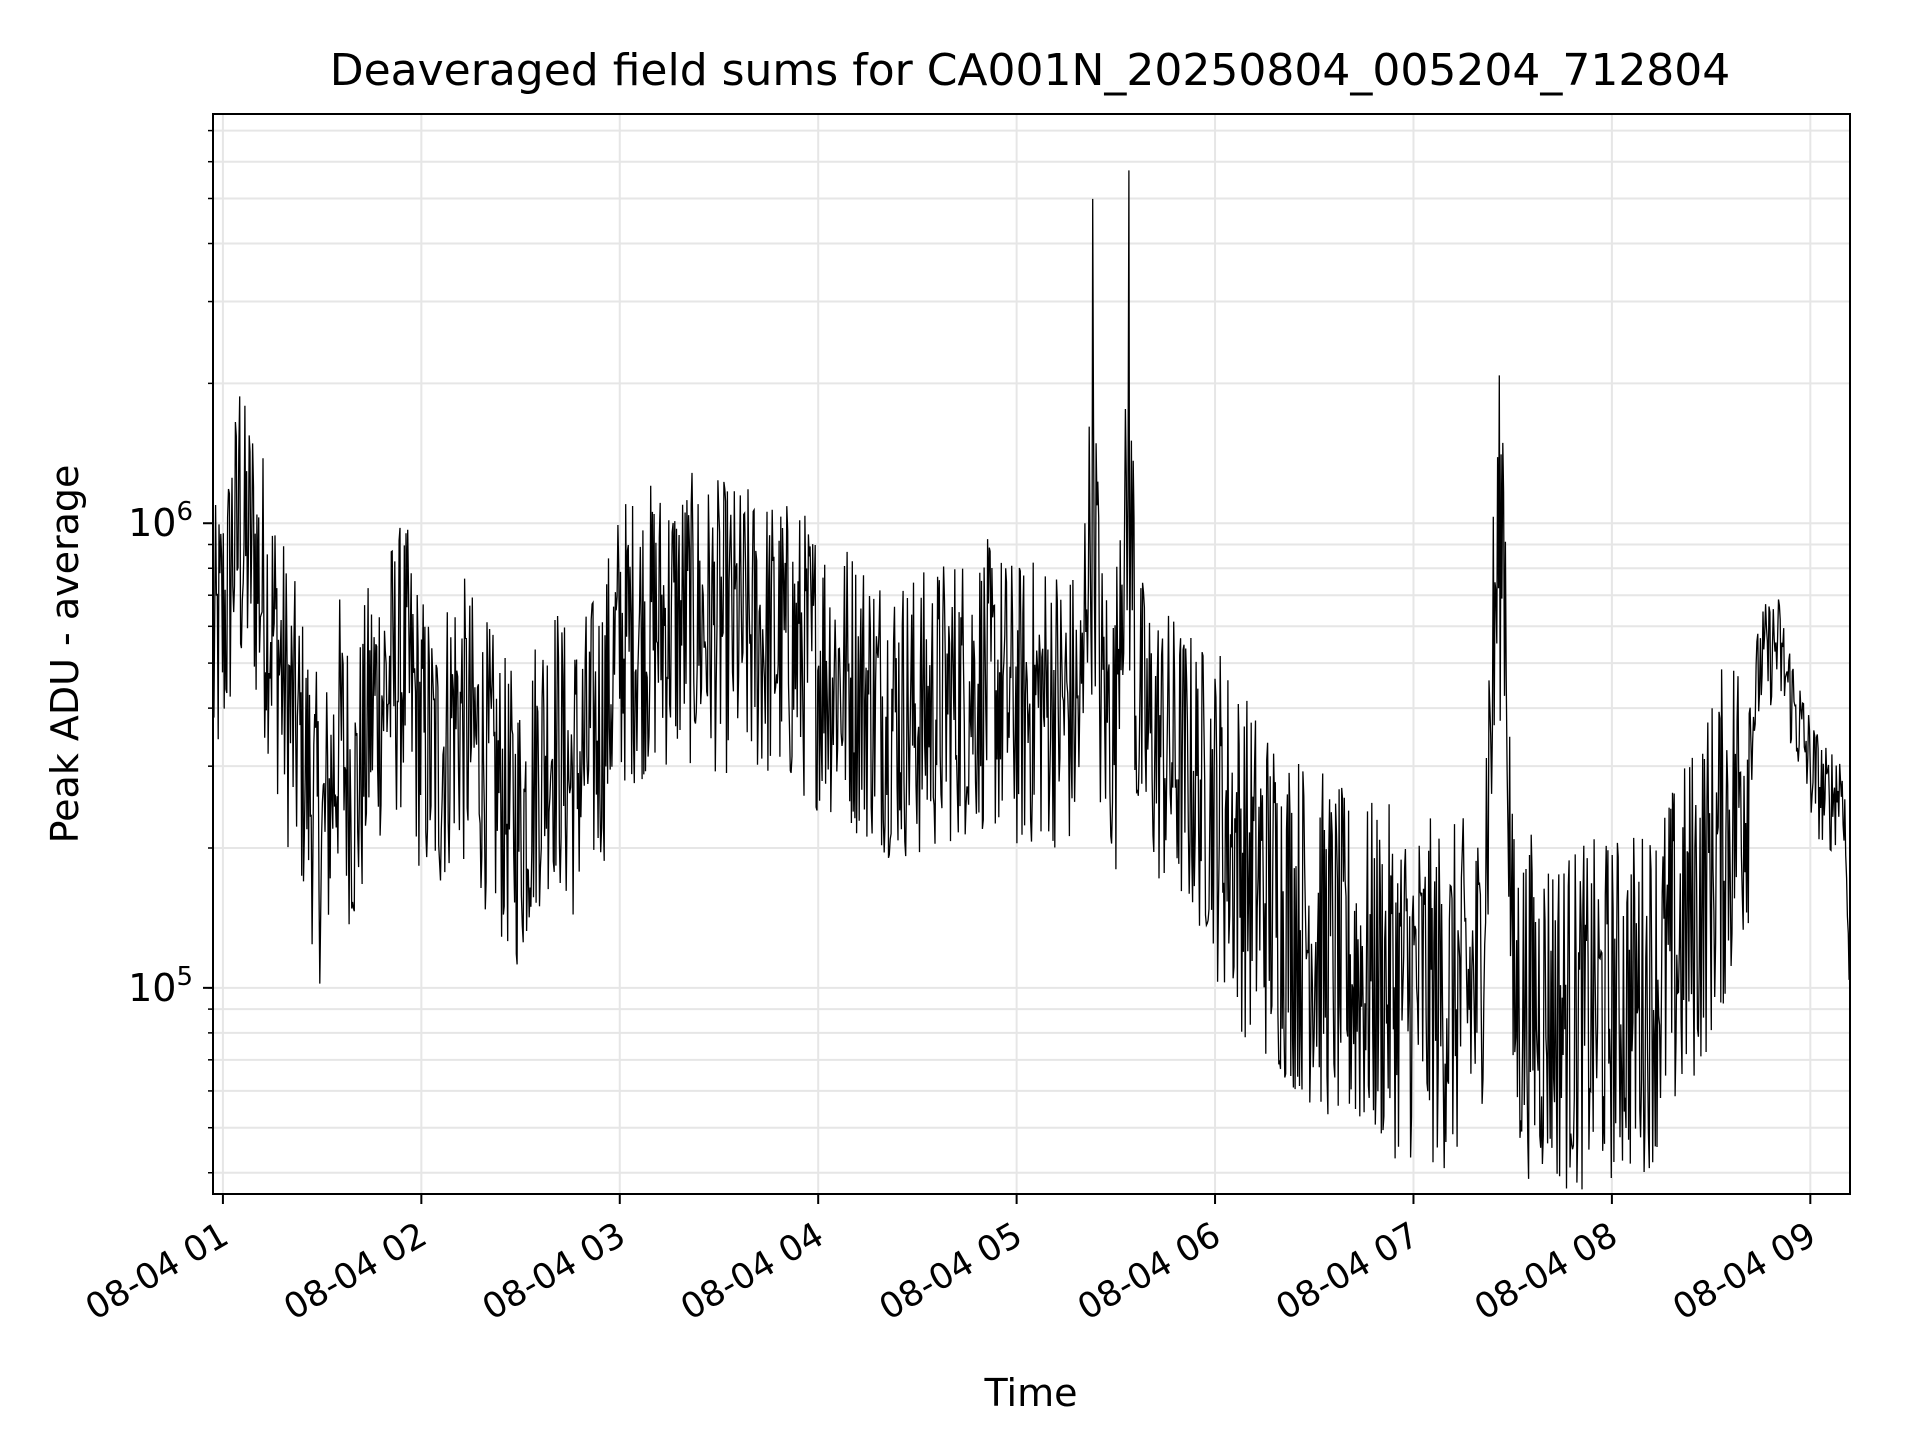 The image size is (1920, 1445). Describe the element at coordinates (65, 654) in the screenshot. I see `y-axis-label: Peak ADU - average` at that location.